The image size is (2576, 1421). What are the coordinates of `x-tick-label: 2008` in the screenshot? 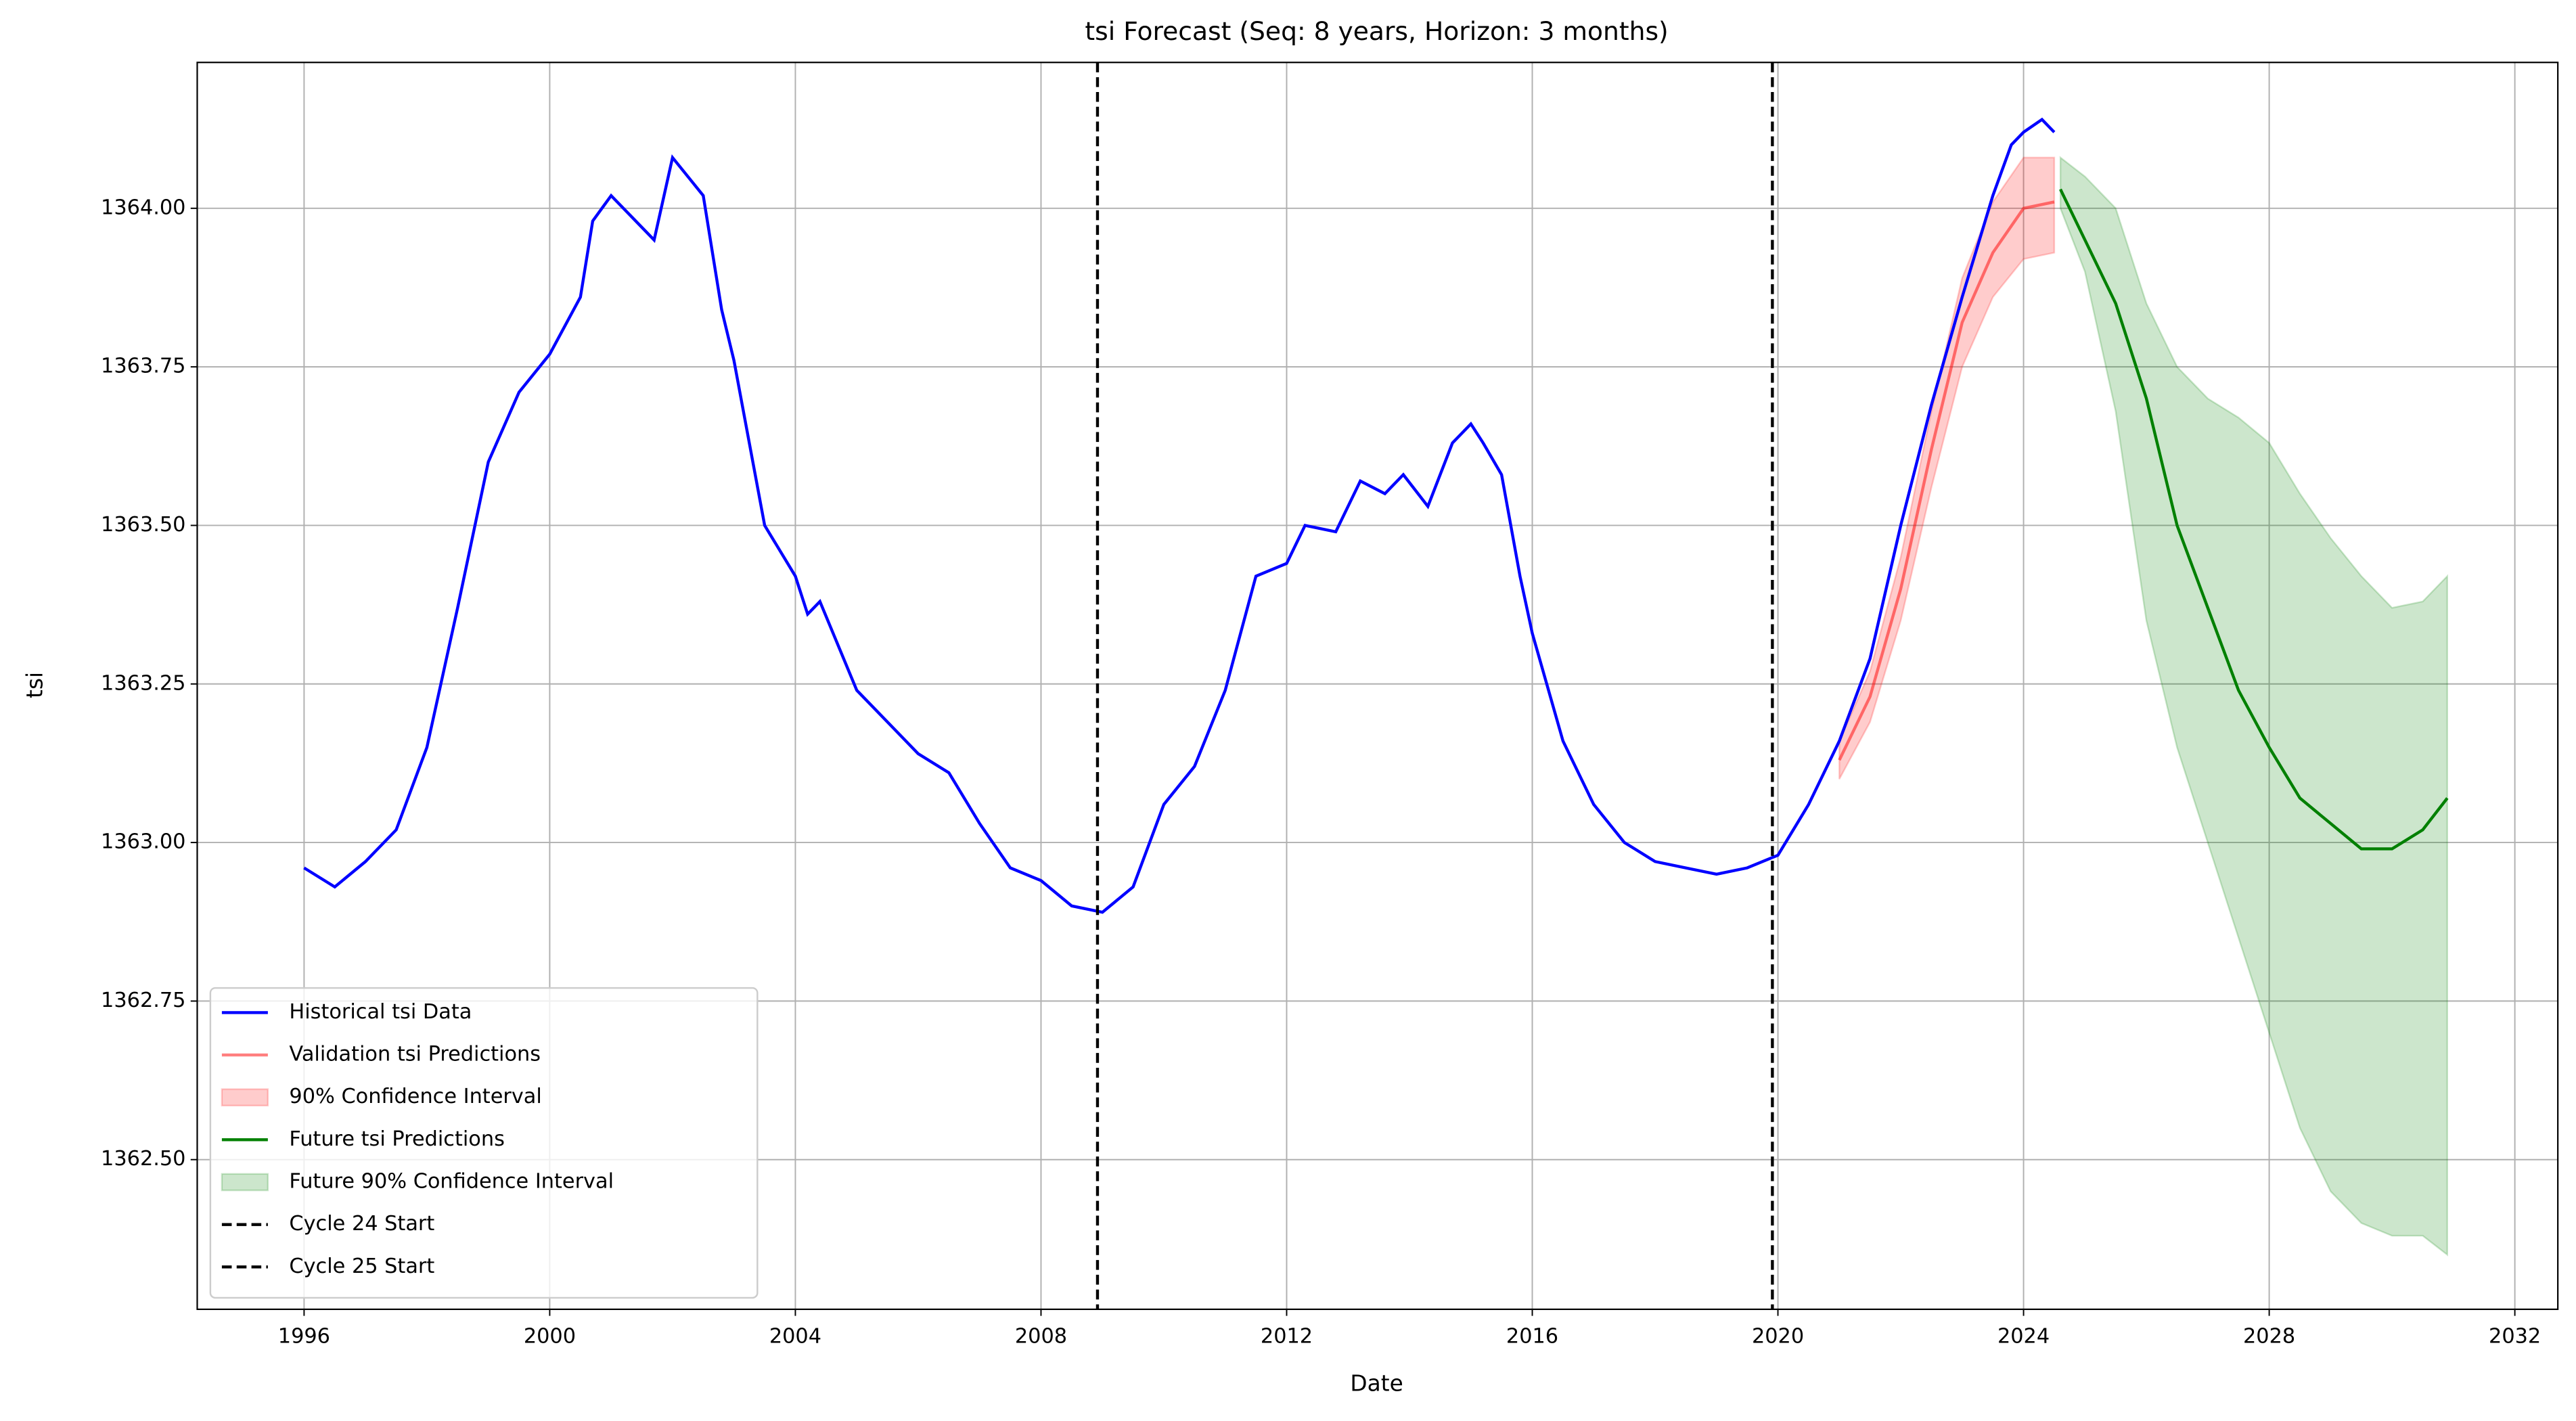 It's located at (1041, 1337).